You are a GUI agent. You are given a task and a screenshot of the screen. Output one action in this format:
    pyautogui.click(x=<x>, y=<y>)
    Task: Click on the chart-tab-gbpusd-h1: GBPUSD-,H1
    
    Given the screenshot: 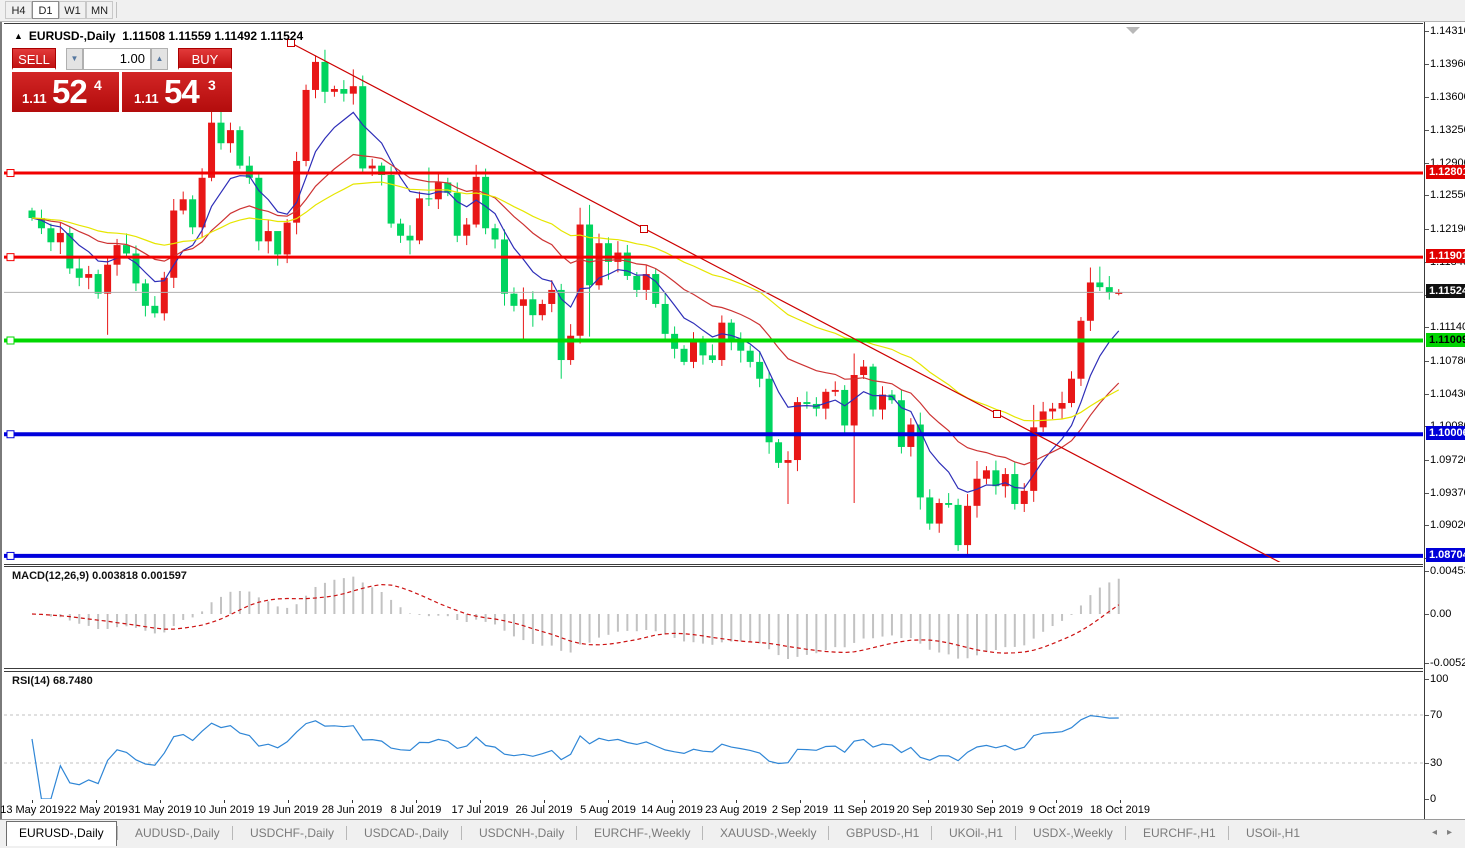 What is the action you would take?
    pyautogui.click(x=883, y=833)
    